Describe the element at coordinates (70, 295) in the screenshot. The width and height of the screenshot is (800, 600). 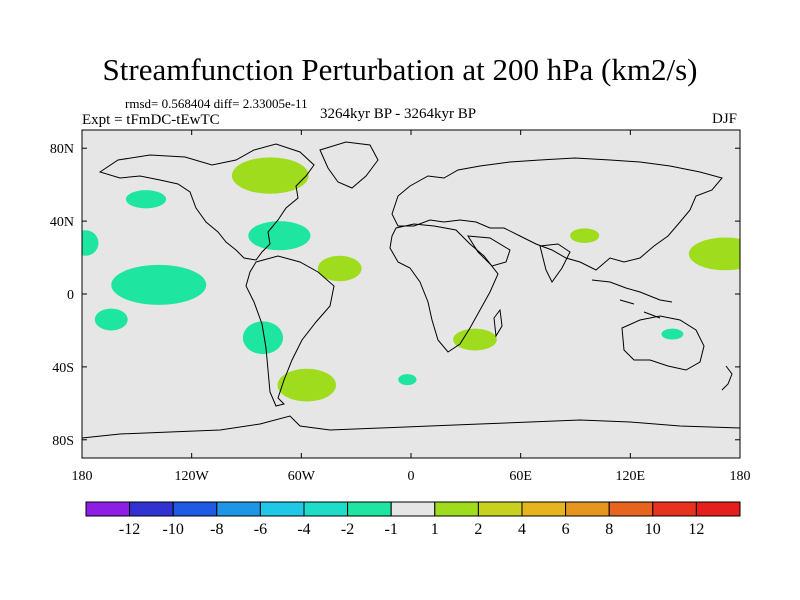
I see `y-tick-label: 0` at that location.